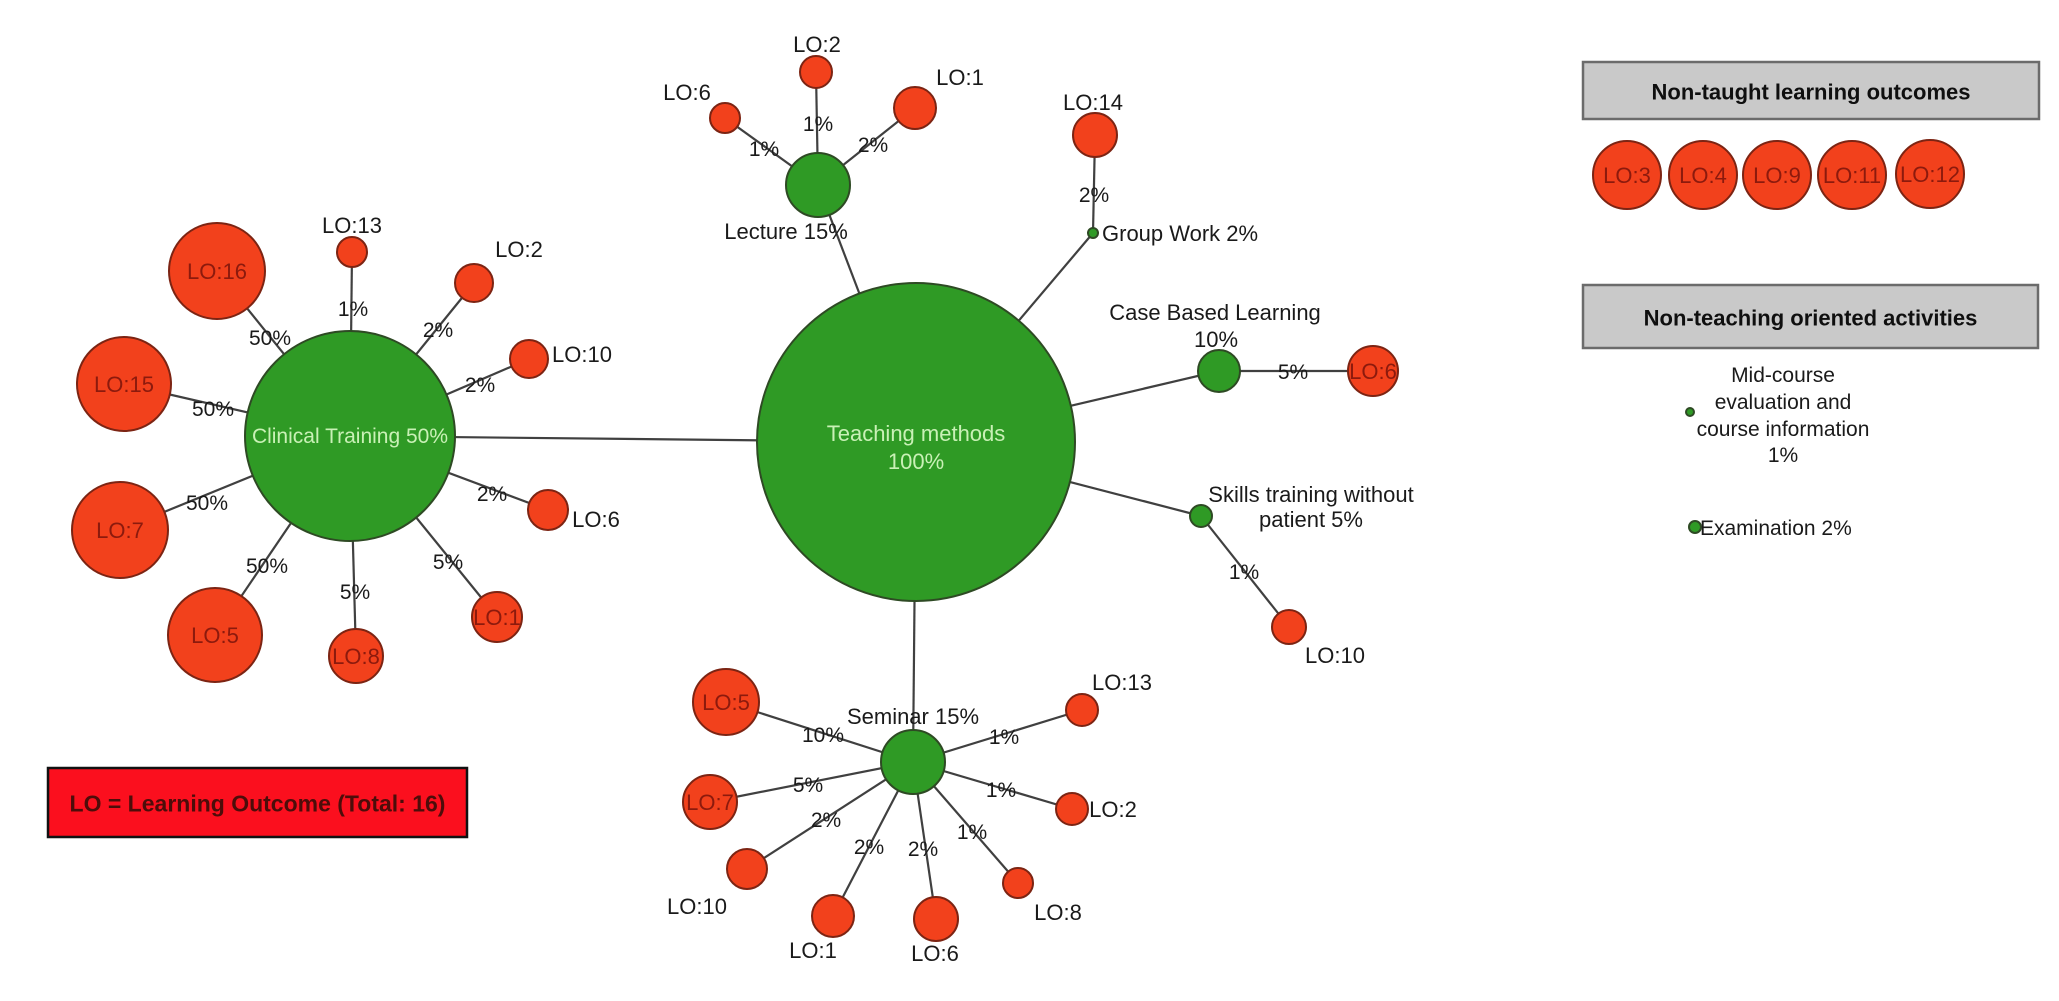 This screenshot has height=1001, width=2059. What do you see at coordinates (270, 338) in the screenshot?
I see `edge-label-clinical-training-lo16-clinical: 50%` at bounding box center [270, 338].